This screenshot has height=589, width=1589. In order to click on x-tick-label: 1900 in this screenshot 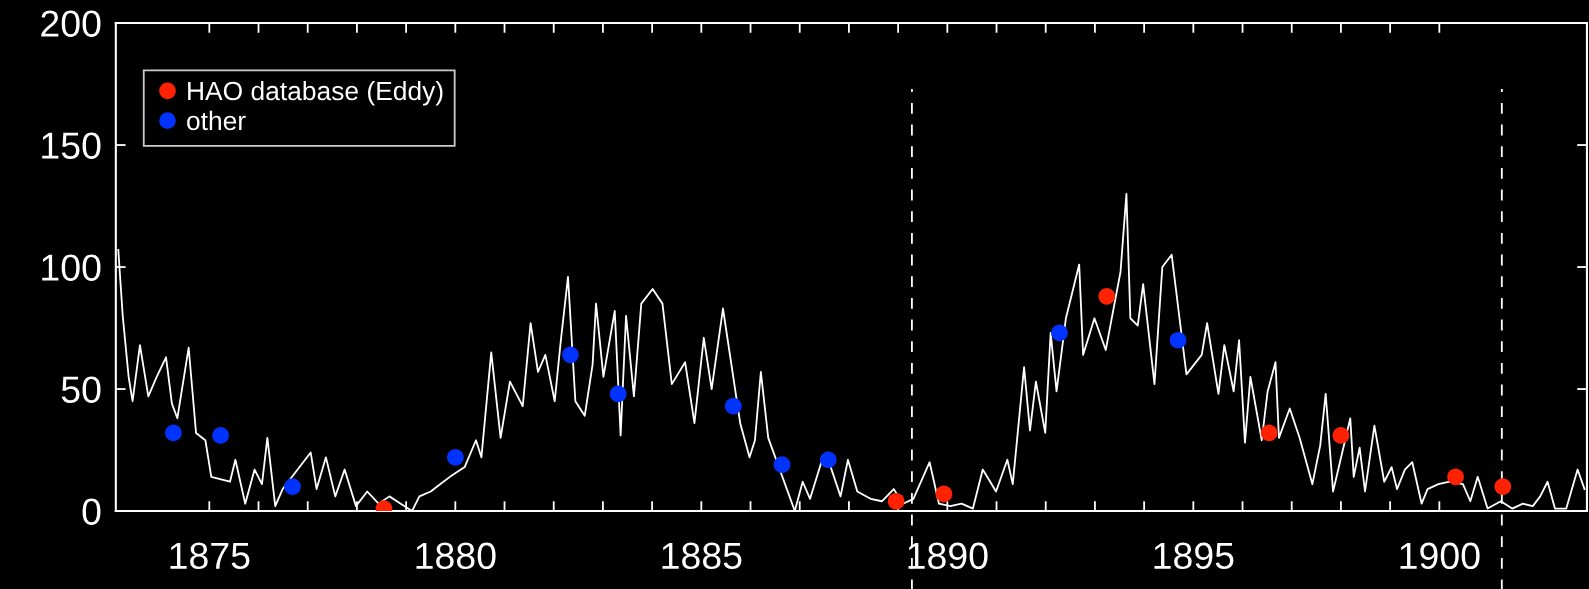, I will do `click(1440, 556)`.